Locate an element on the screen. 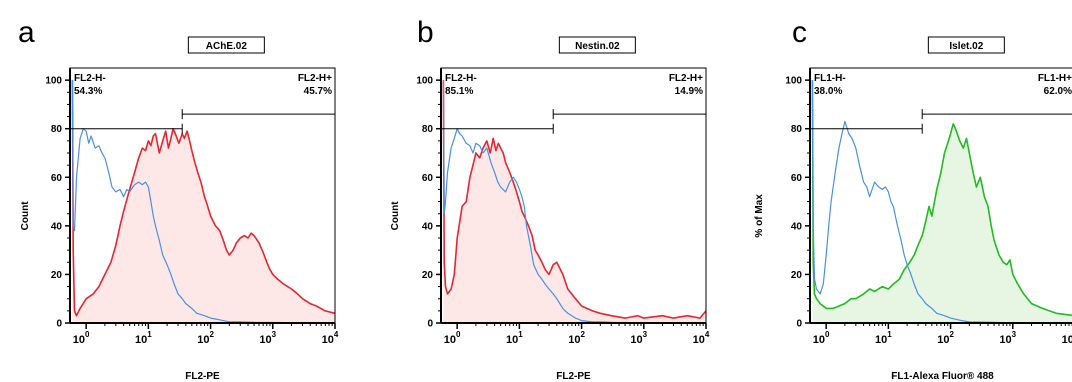 This screenshot has width=1072, height=382. gate-left-pct: 54.3% is located at coordinates (88, 91).